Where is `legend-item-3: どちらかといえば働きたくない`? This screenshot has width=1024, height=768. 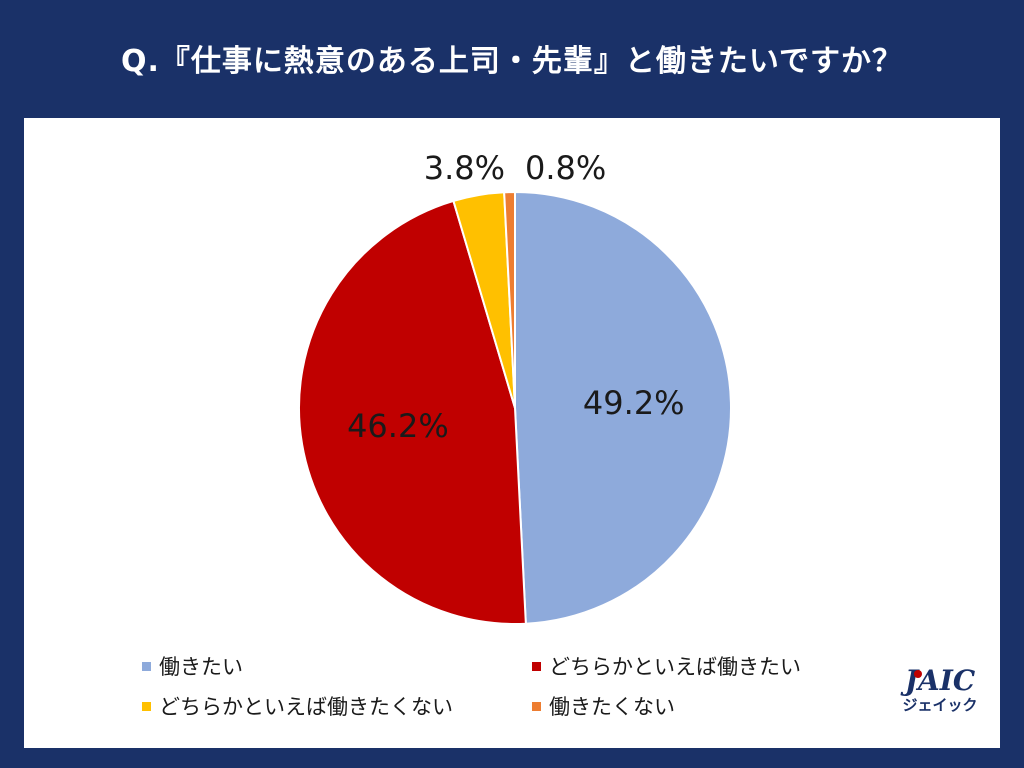 legend-item-3: どちらかといえば働きたくない is located at coordinates (297, 706).